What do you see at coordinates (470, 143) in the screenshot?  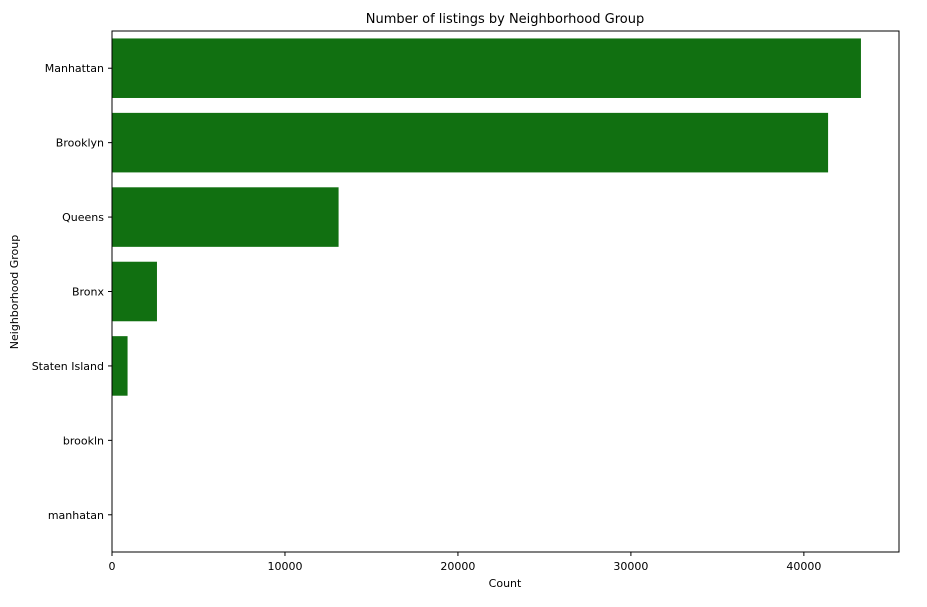 I see `bar-brooklyn` at bounding box center [470, 143].